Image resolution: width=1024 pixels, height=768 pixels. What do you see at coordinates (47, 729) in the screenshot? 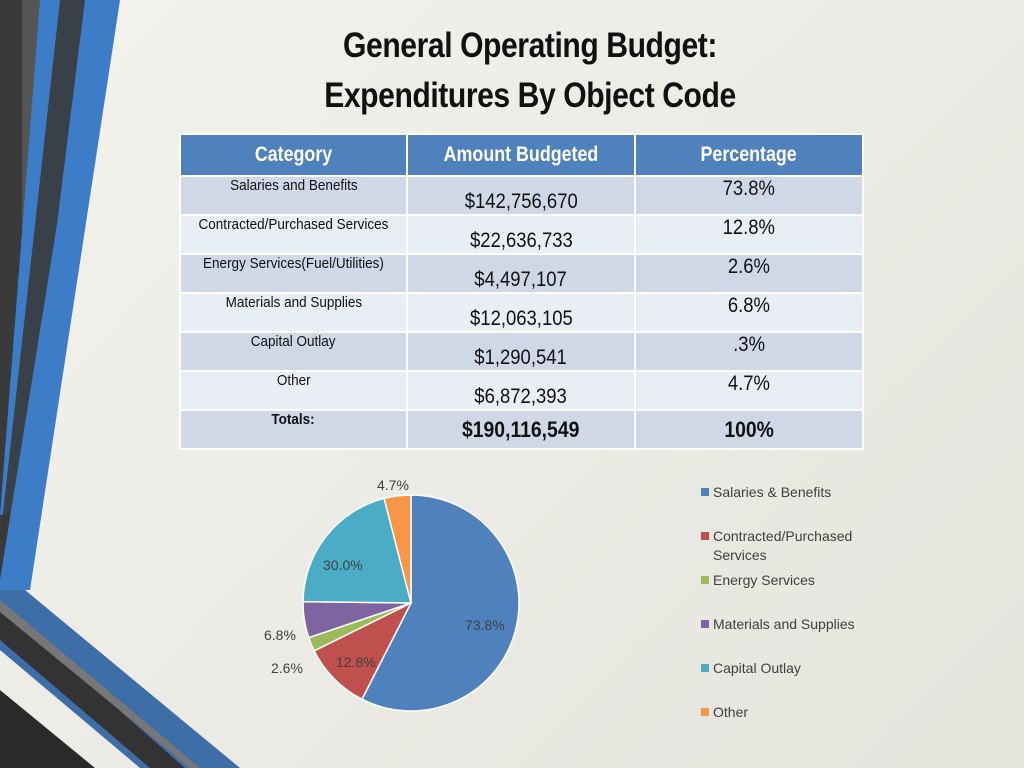
I see `stripe-dark-corner` at bounding box center [47, 729].